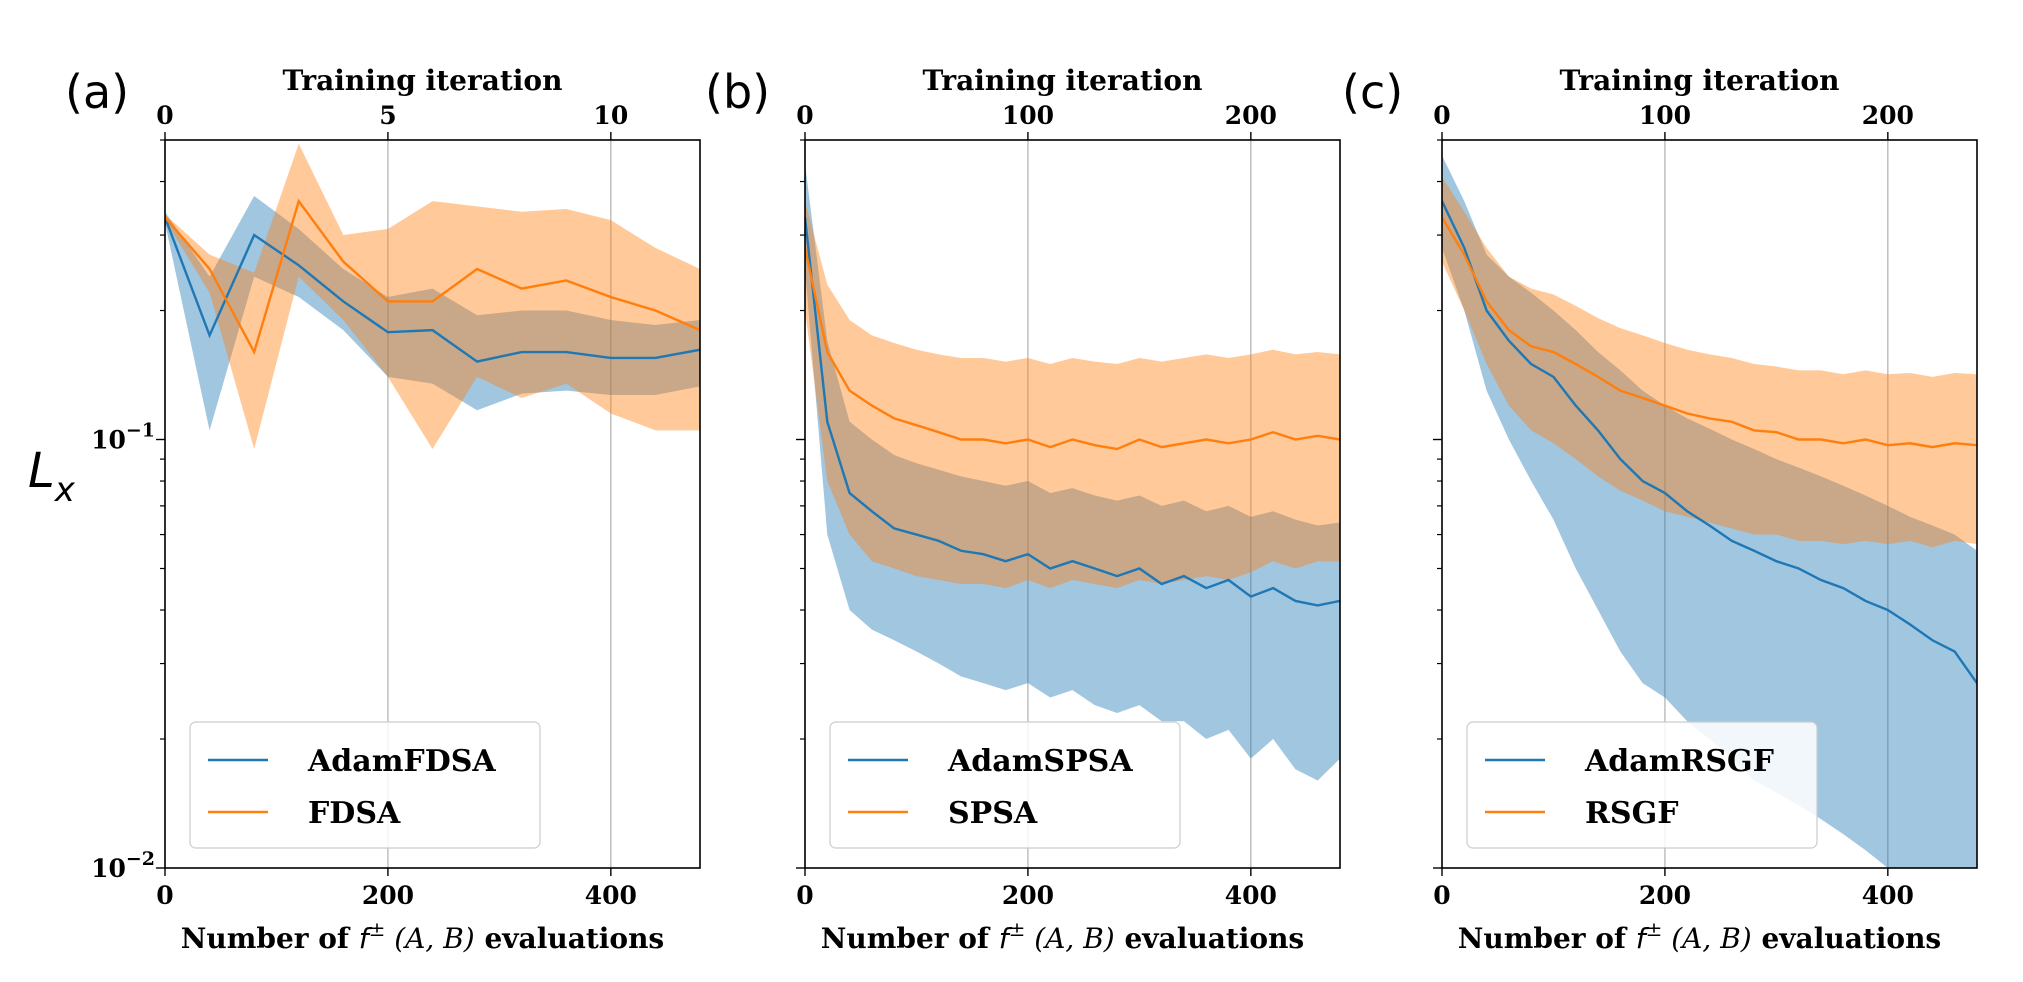 This screenshot has width=2023, height=982. I want to click on line-adamfdsa, so click(432, 289).